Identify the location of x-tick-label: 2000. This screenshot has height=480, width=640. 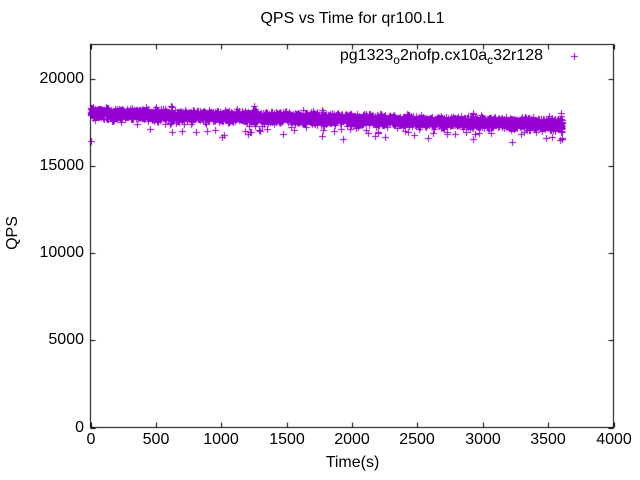
(352, 439).